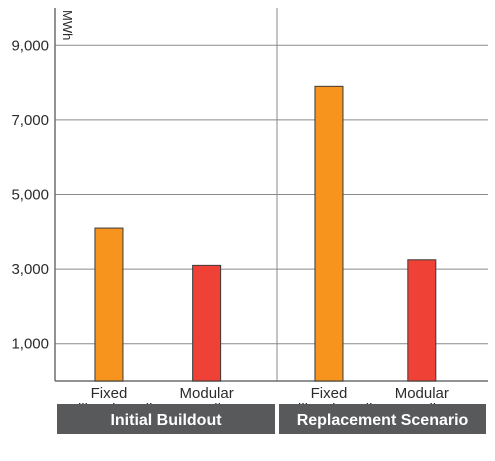 The width and height of the screenshot is (495, 461). I want to click on y-tick-label: 1,000, so click(30, 344).